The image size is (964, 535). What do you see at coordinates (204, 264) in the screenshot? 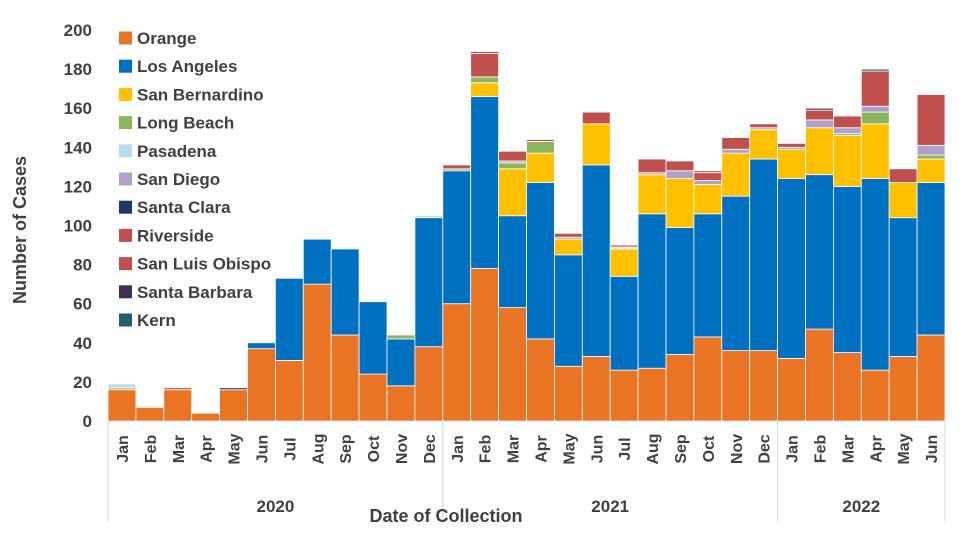
I see `legend-label: San Luis Obispo` at bounding box center [204, 264].